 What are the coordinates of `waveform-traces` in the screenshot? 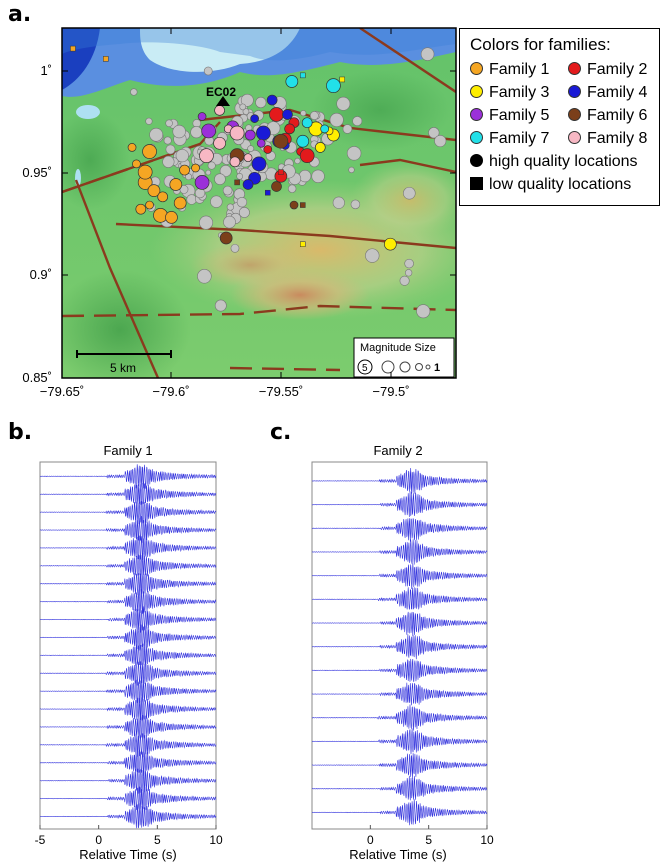 It's located at (399, 646).